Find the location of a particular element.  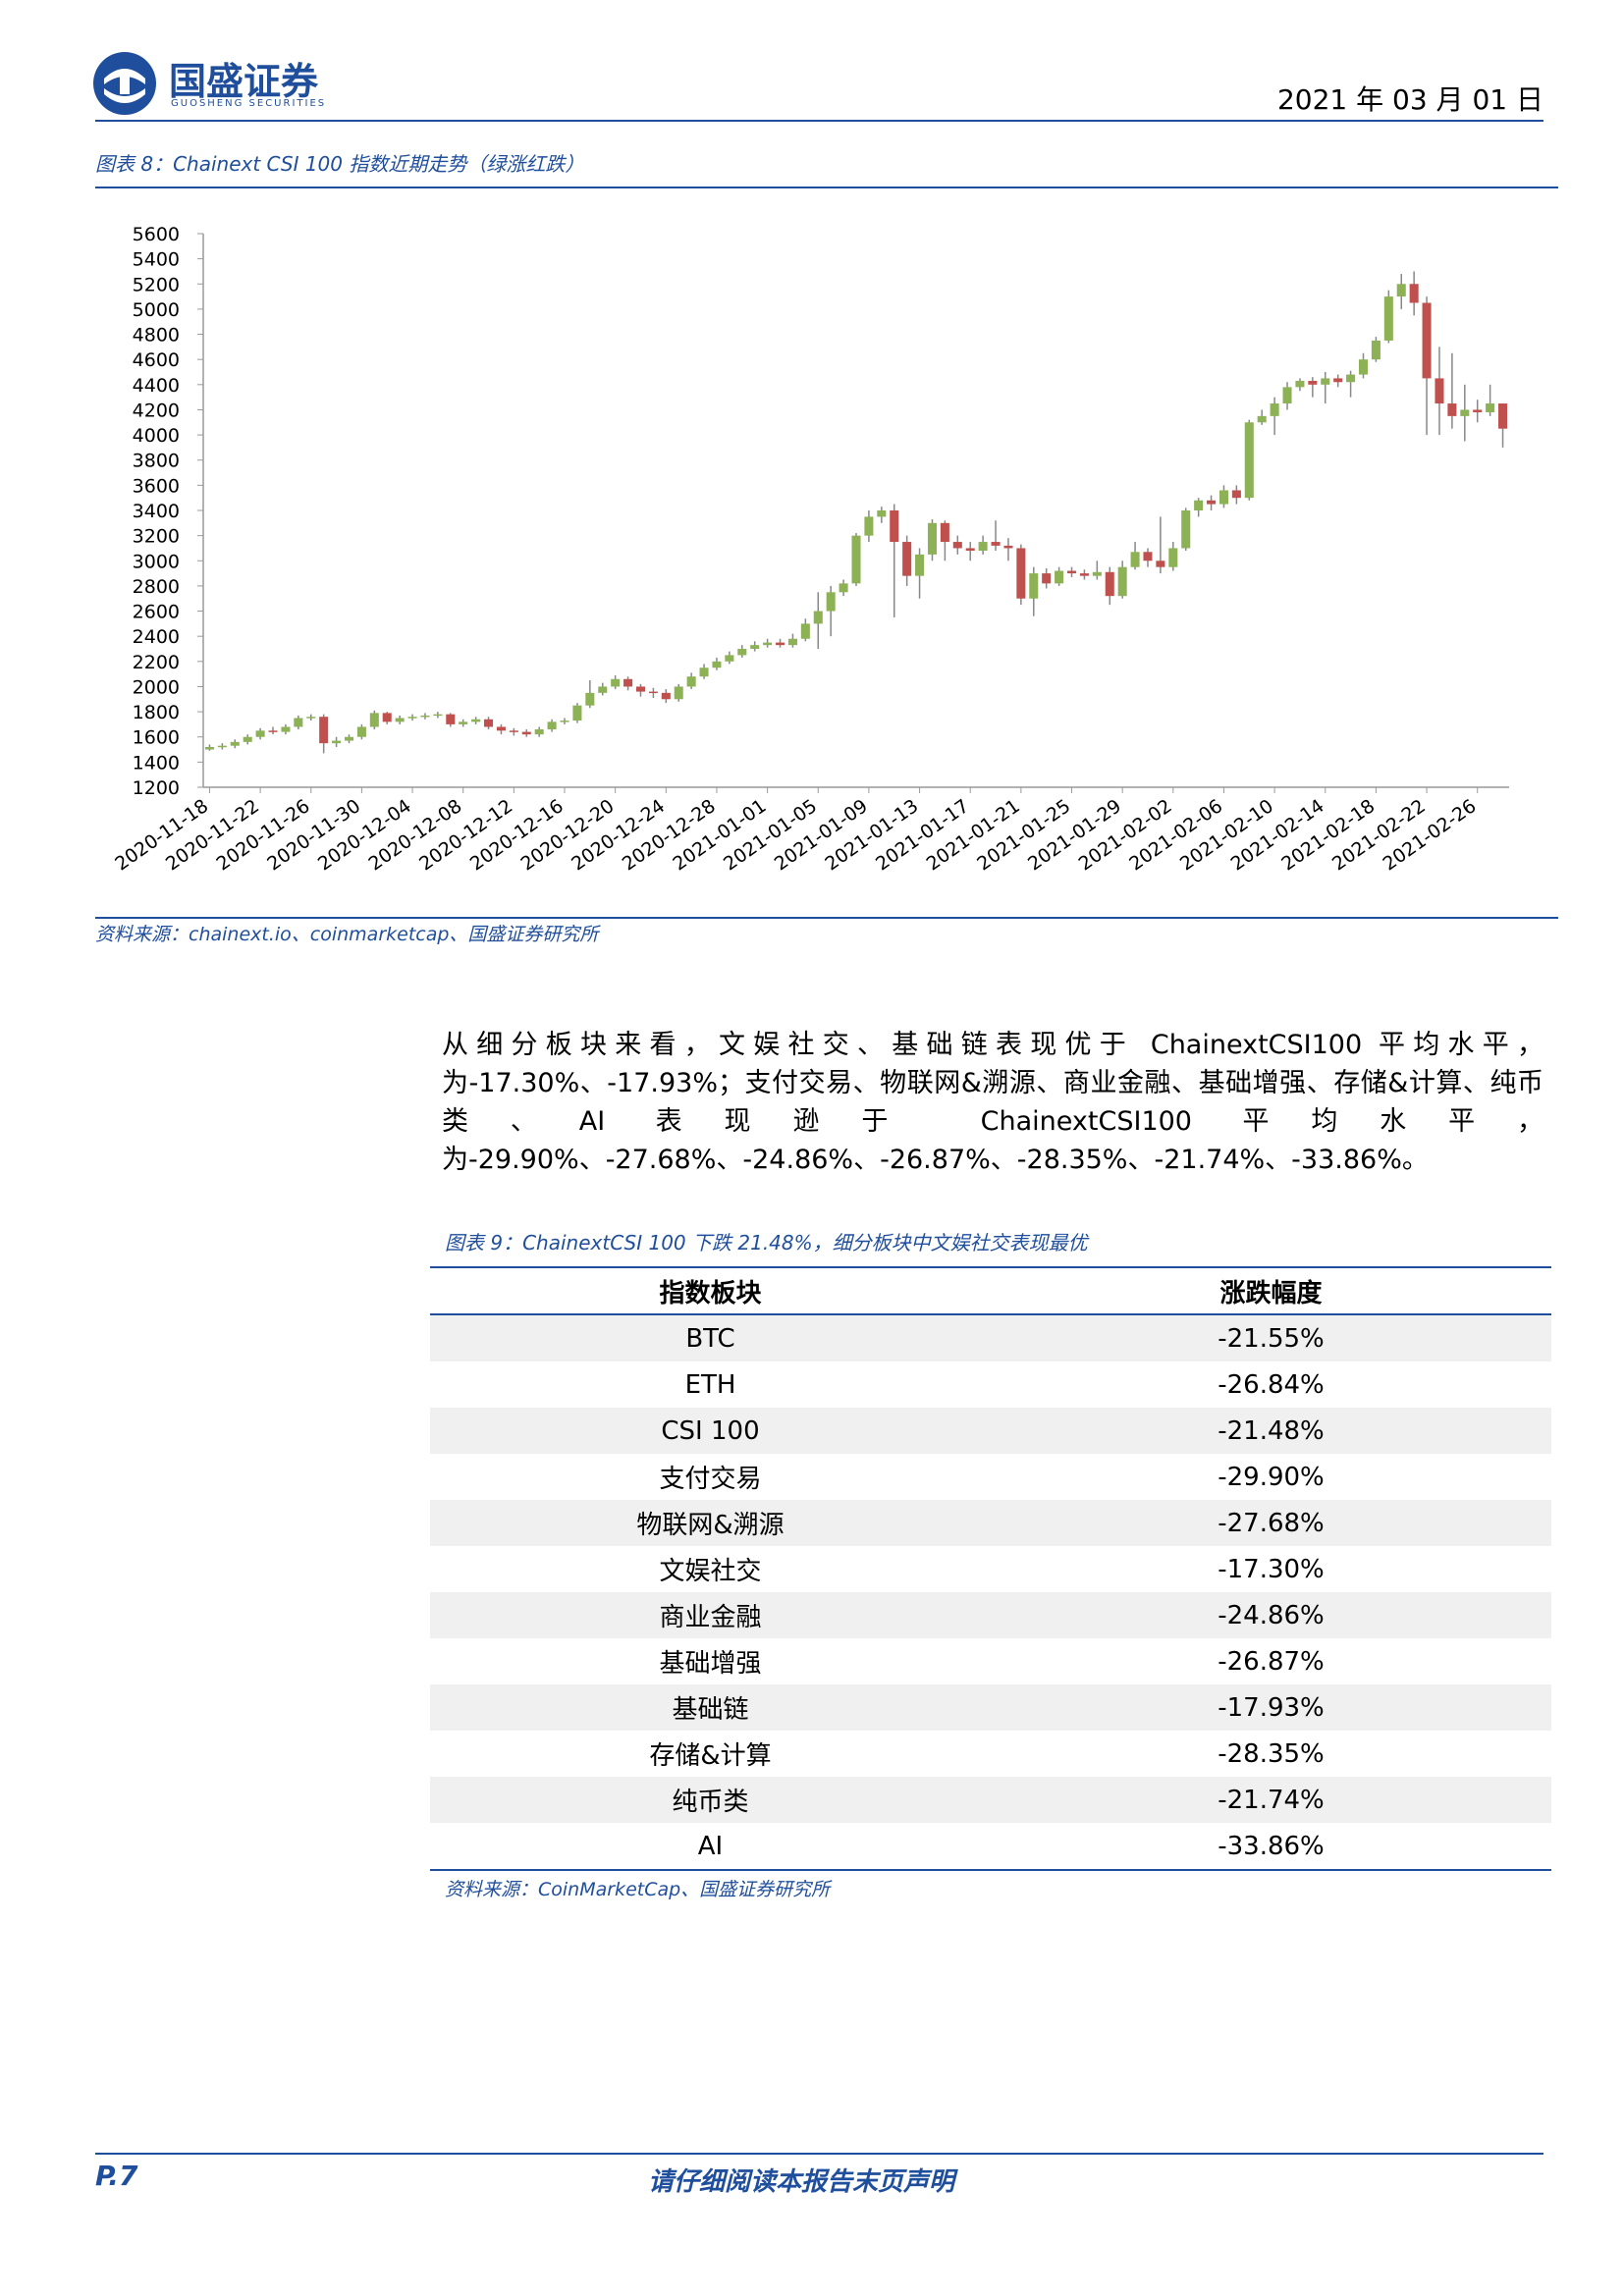

y-tick-label: 4200 is located at coordinates (156, 410).